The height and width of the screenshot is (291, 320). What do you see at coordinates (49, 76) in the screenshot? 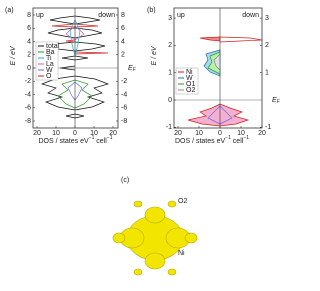
I see `legend-label: O` at bounding box center [49, 76].